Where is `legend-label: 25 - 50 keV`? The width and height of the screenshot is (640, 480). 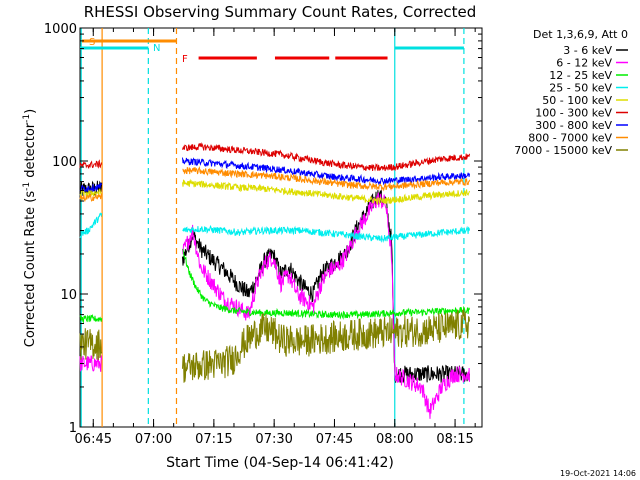 legend-label: 25 - 50 keV is located at coordinates (580, 88).